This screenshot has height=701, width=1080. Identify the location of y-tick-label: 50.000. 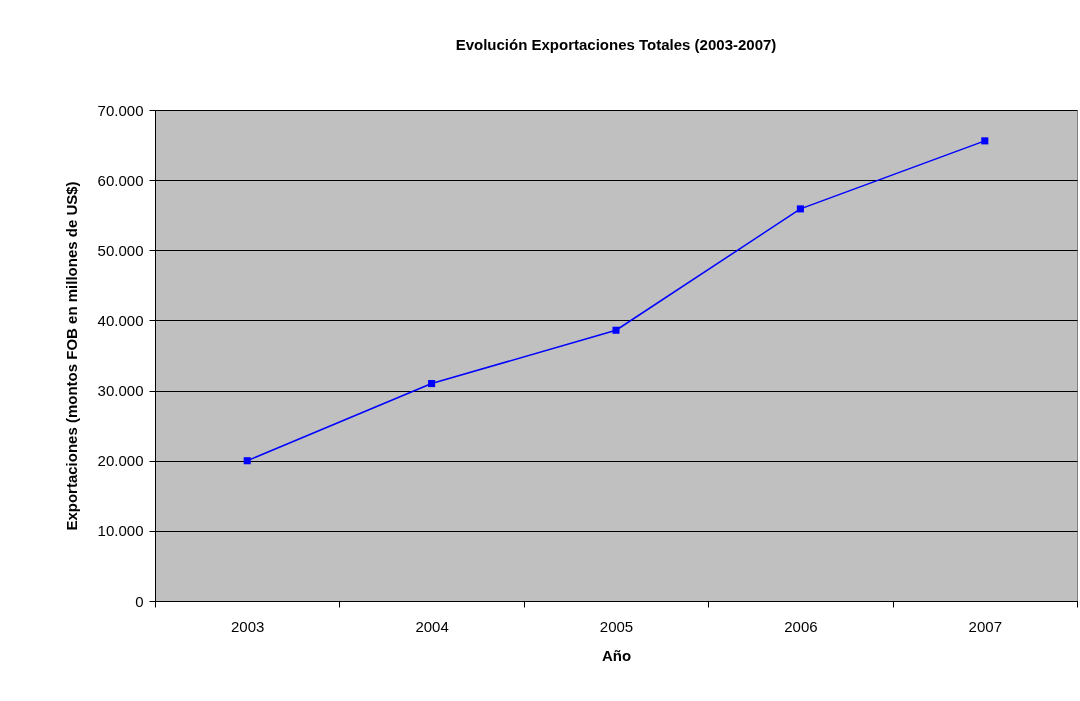
(120, 250).